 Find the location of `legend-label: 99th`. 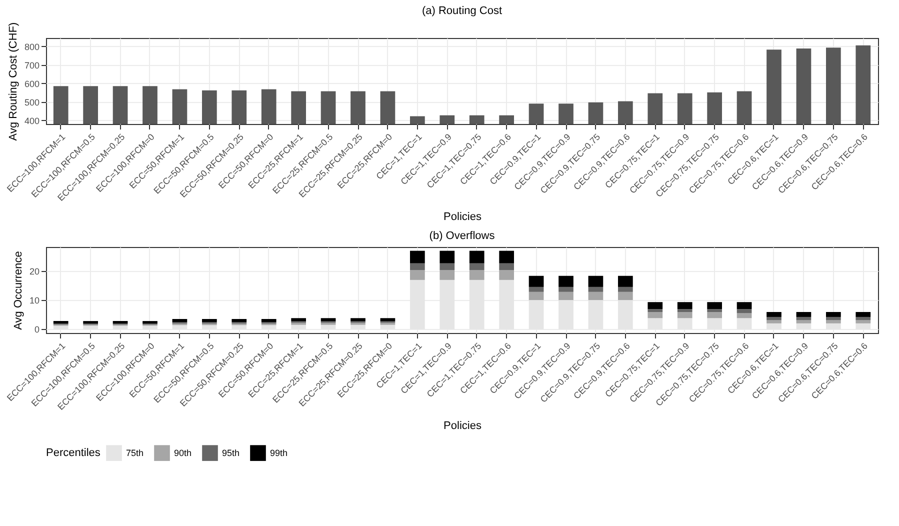

legend-label: 99th is located at coordinates (279, 453).